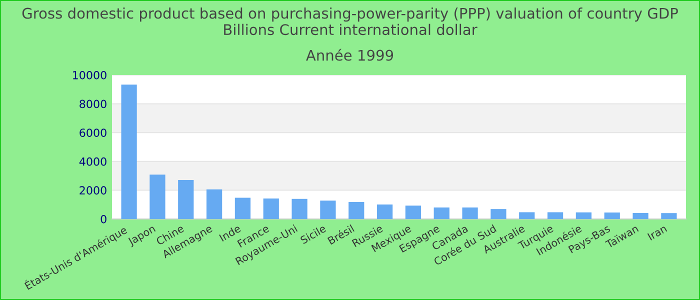 The image size is (700, 300). What do you see at coordinates (350, 22) in the screenshot?
I see `chart-title: Gross domestic product based on purchasing-power-parity (PPP) valuation of country GDP Billions Current international dollar` at bounding box center [350, 22].